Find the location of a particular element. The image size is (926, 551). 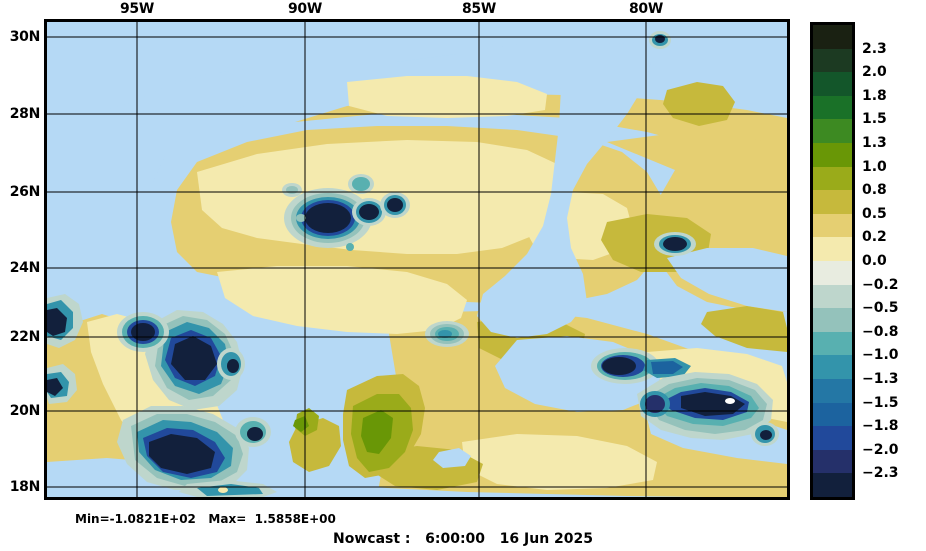

eddy-mid-gulf is located at coordinates (447, 334).